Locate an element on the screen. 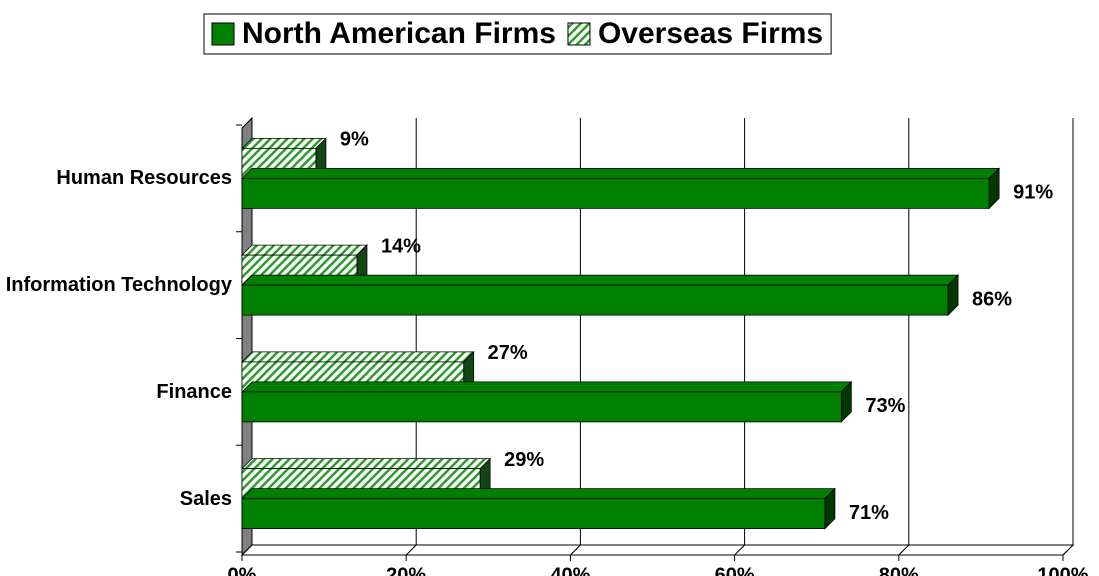  value-label: 71% is located at coordinates (869, 513).